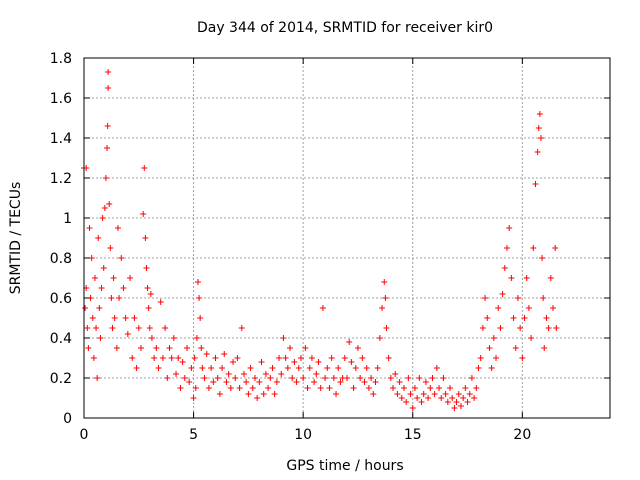  Describe the element at coordinates (61, 139) in the screenshot. I see `y-tick-label: 1.4` at that location.